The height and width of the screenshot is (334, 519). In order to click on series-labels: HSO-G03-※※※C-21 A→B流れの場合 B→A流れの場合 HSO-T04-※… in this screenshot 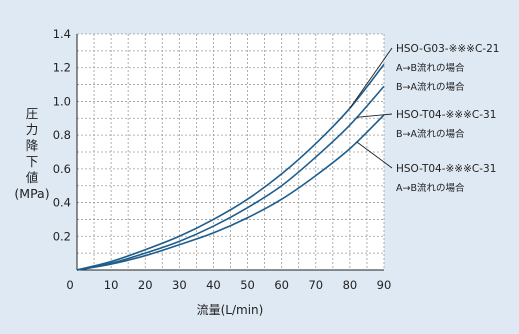, I will do `click(447, 118)`.